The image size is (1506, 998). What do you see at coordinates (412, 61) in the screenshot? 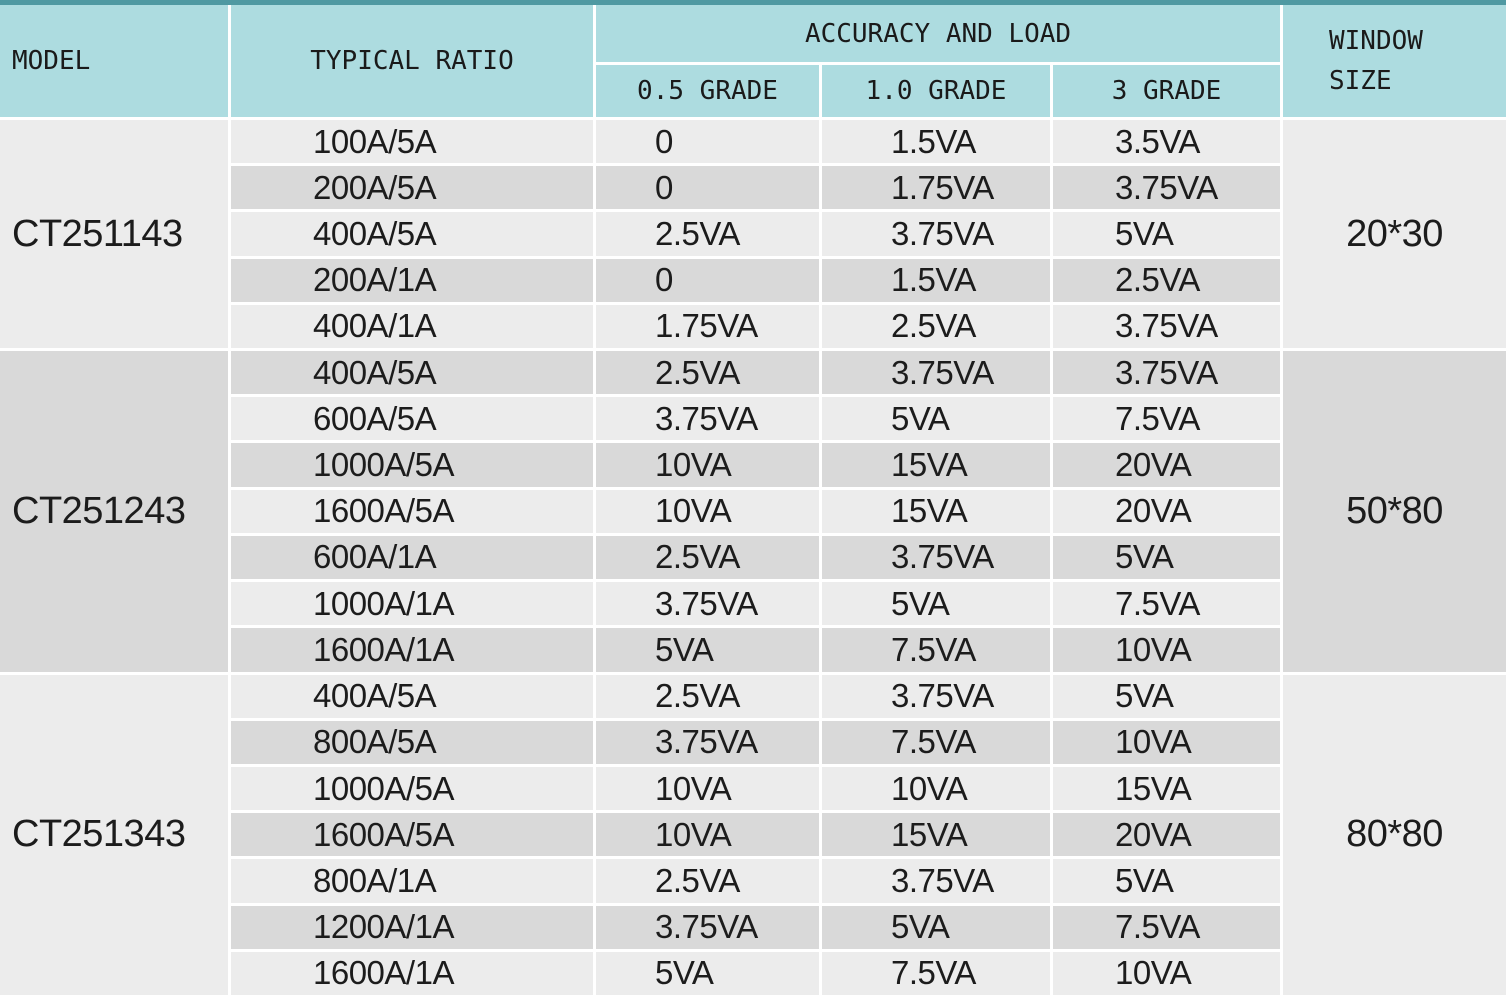
I see `header-typical-ratio: TYPICAL RATIO` at bounding box center [412, 61].